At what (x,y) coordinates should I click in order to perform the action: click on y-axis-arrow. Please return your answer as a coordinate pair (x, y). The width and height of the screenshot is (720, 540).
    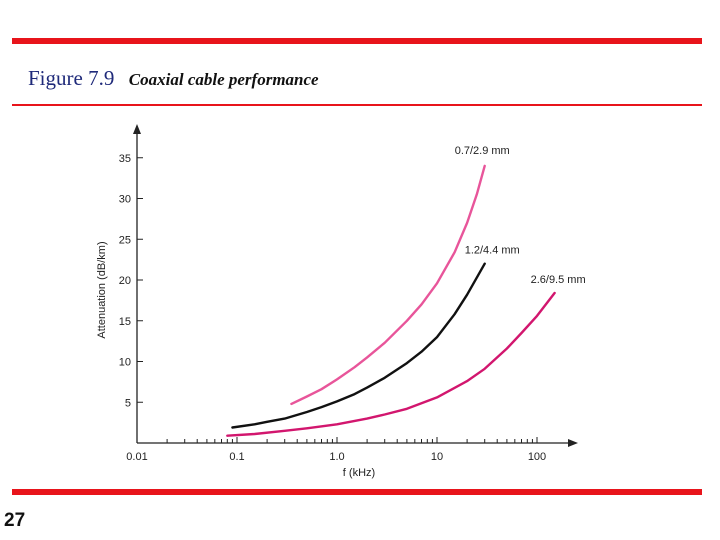
    Looking at the image, I should click on (137, 129).